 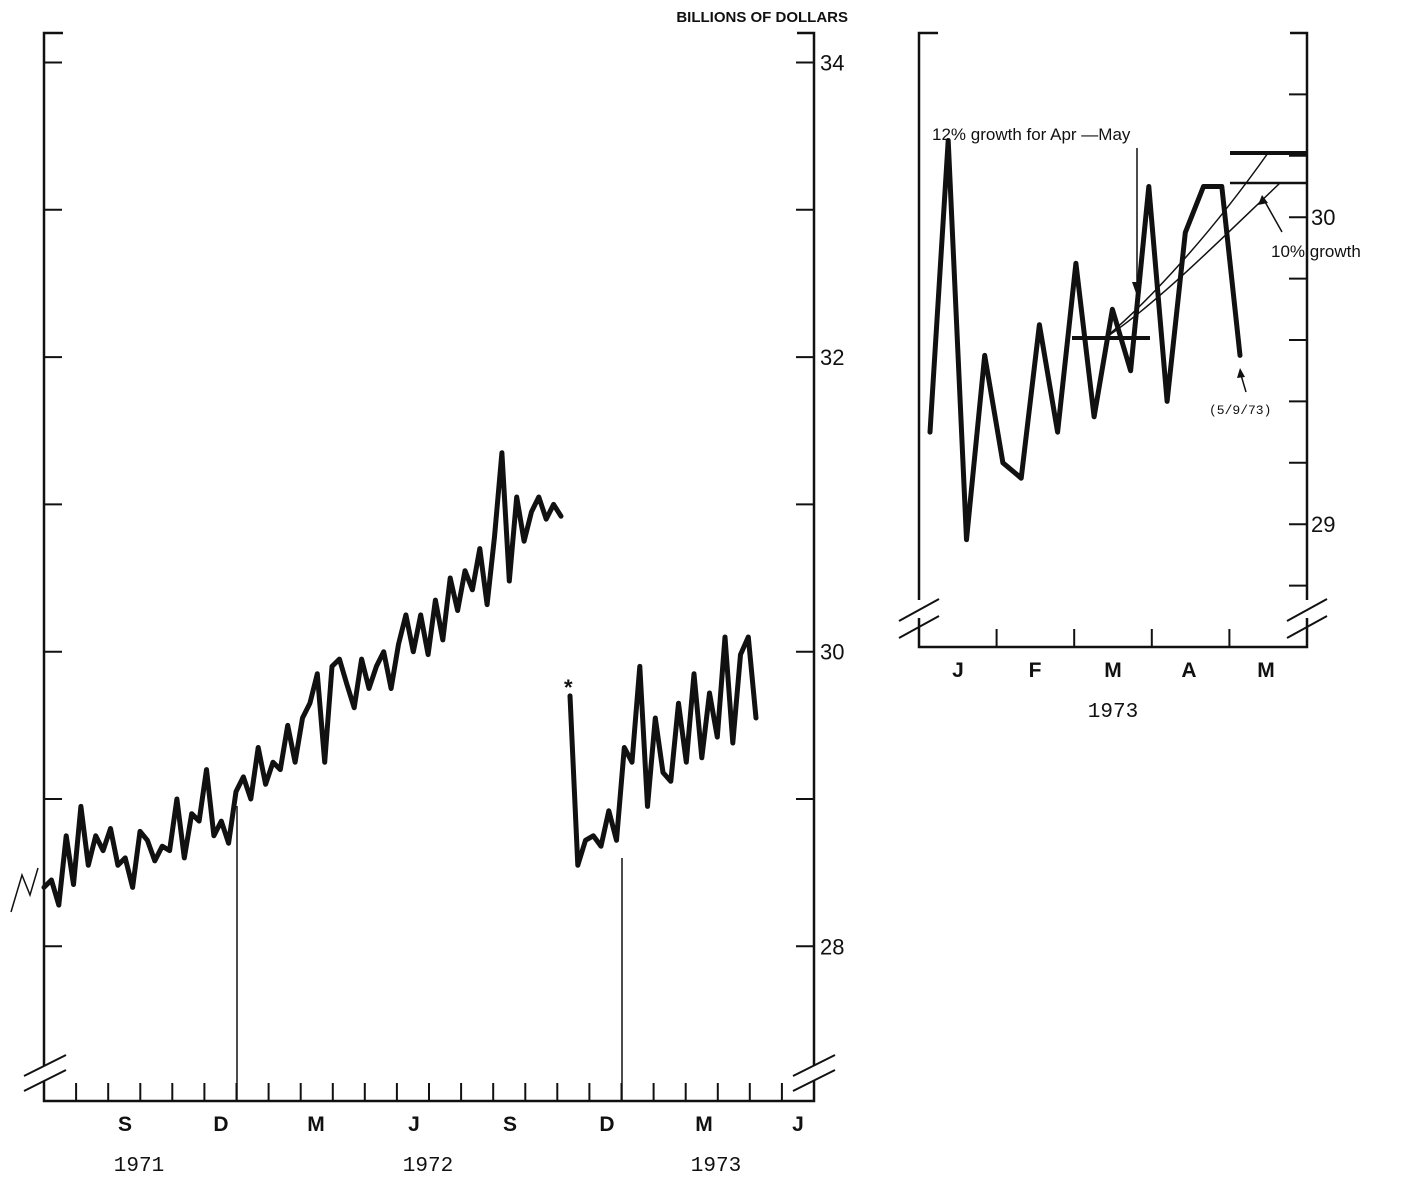 What do you see at coordinates (1240, 410) in the screenshot?
I see `annotation-last-date: (5/9/73)` at bounding box center [1240, 410].